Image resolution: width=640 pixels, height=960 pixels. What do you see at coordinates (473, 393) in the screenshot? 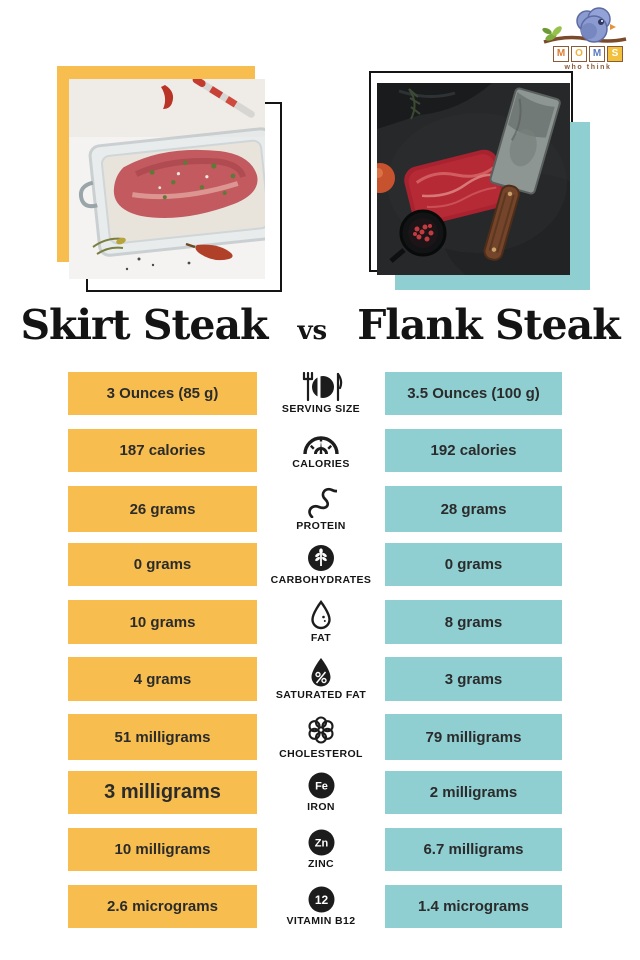
I see `flank-value: 3.5 Ounces (100 g)` at bounding box center [473, 393].